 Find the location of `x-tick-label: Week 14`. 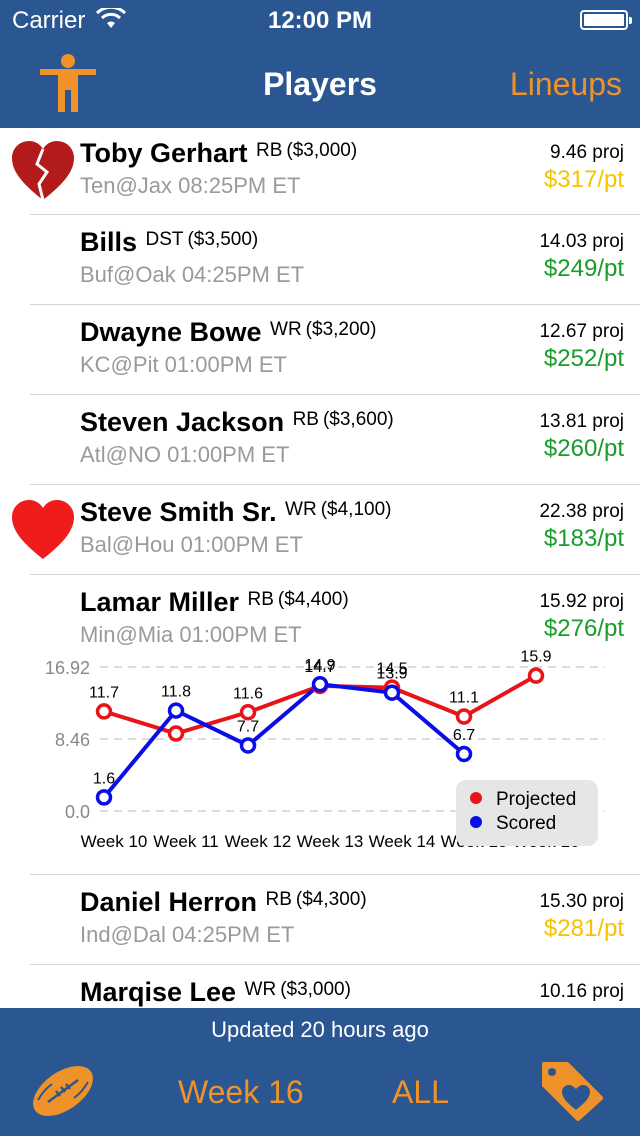

x-tick-label: Week 14 is located at coordinates (402, 841).